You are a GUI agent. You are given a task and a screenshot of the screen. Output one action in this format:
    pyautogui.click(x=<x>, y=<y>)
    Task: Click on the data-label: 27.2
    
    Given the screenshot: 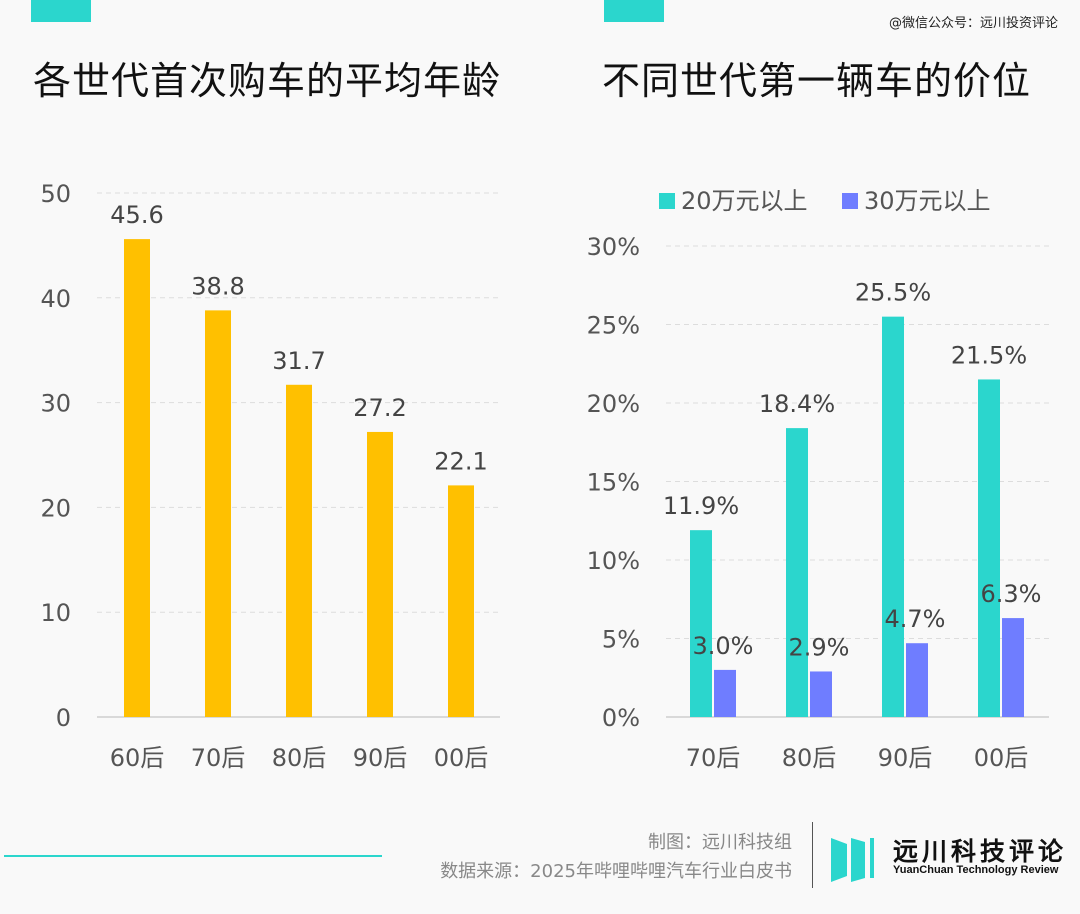 What is the action you would take?
    pyautogui.click(x=379, y=408)
    